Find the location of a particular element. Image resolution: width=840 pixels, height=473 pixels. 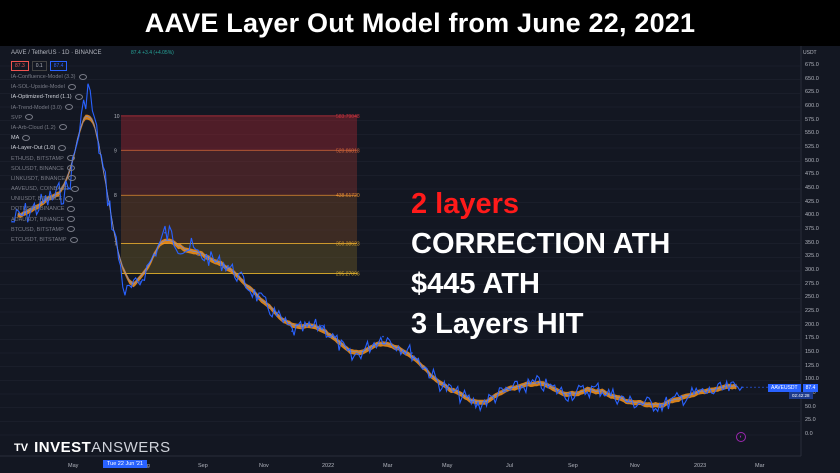

y-tick-label: 175.0 is located at coordinates (812, 338).